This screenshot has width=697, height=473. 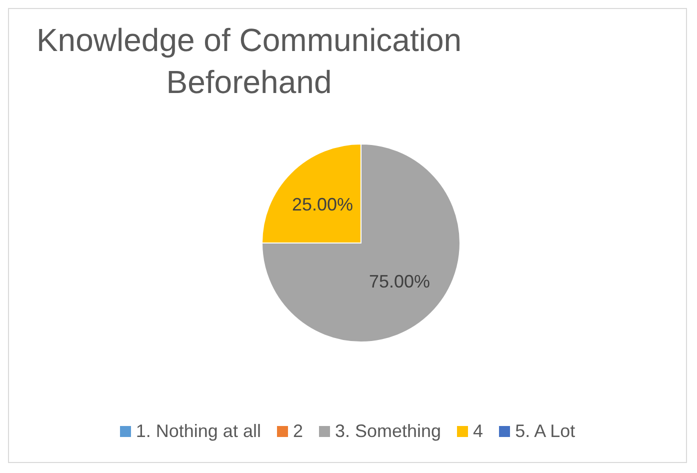 I want to click on legend-label: 3. Something, so click(x=388, y=431).